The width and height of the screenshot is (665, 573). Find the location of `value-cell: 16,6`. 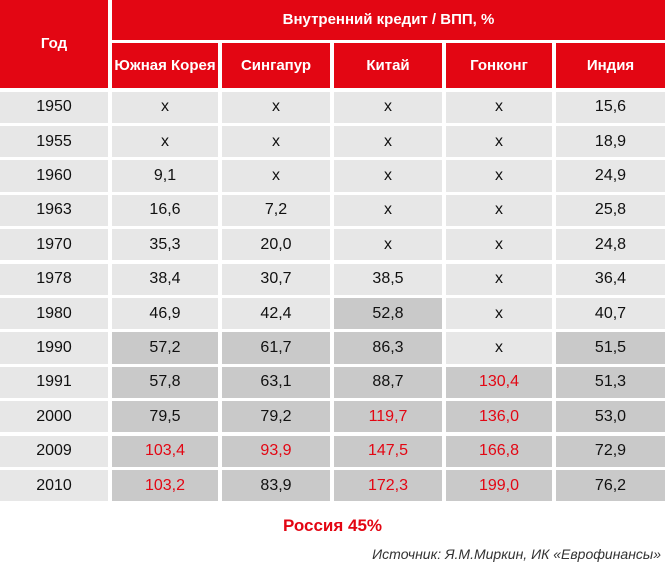

value-cell: 16,6 is located at coordinates (165, 210).